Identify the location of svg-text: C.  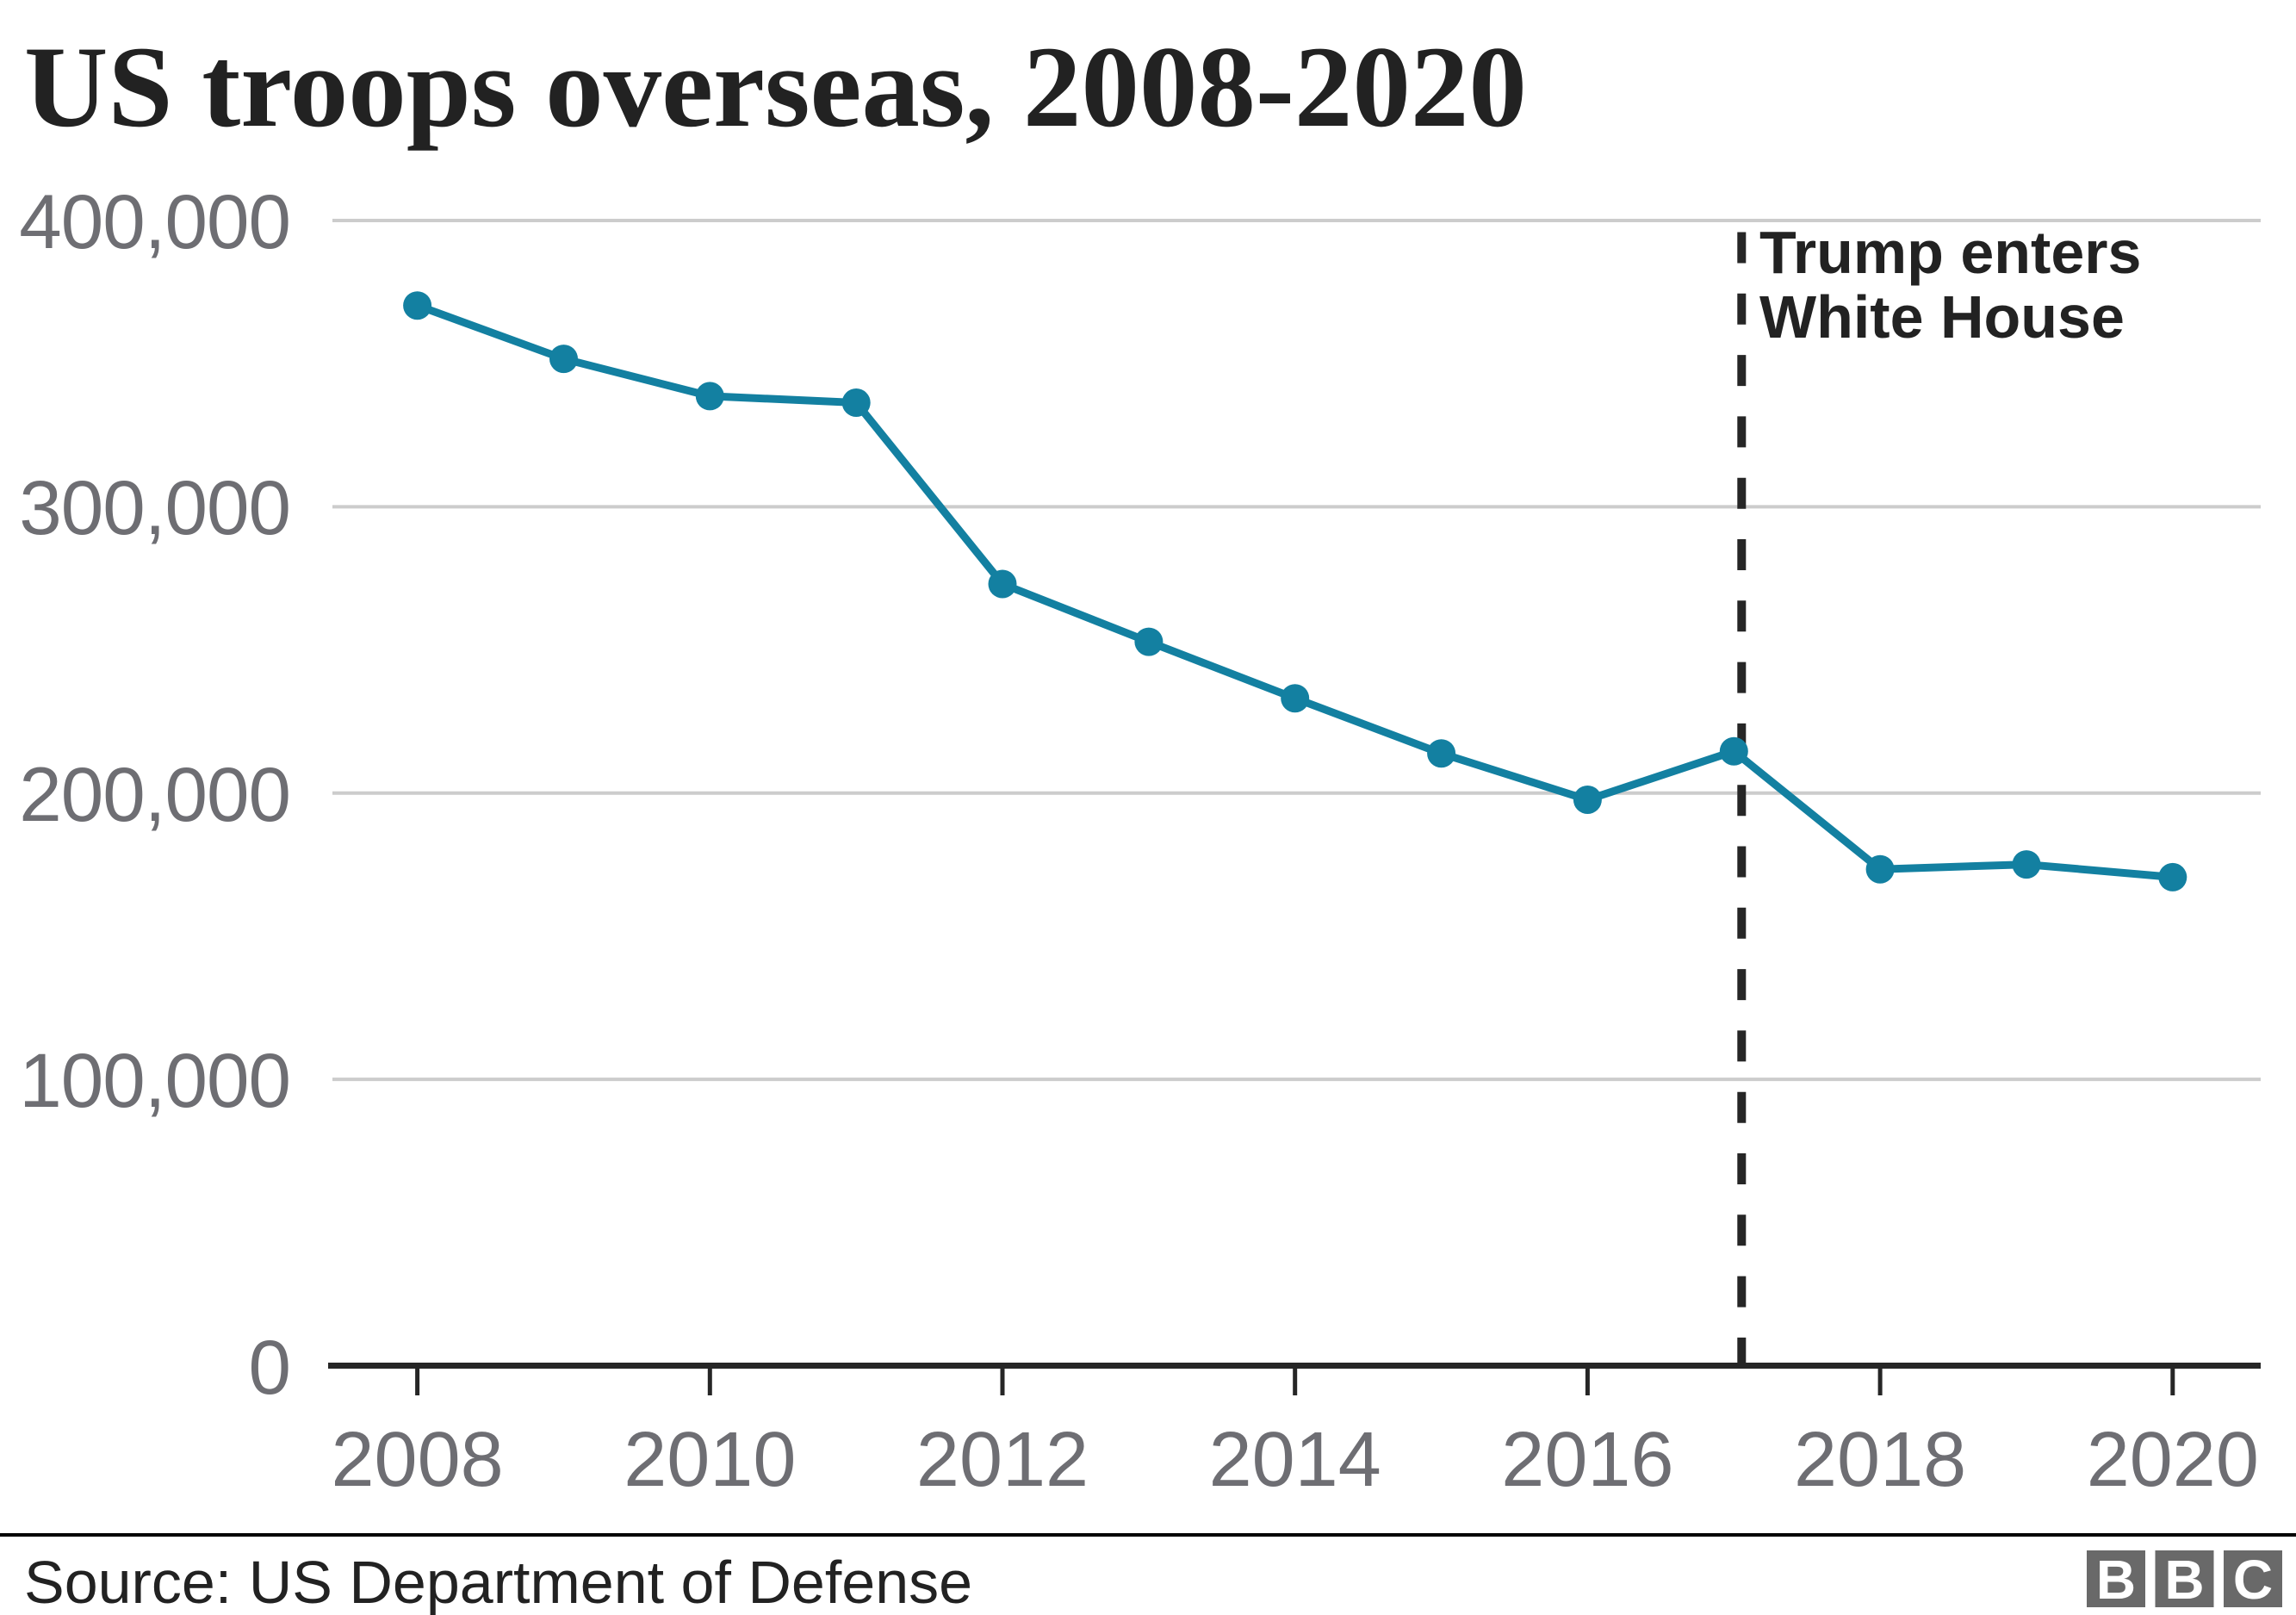
(2253, 1580).